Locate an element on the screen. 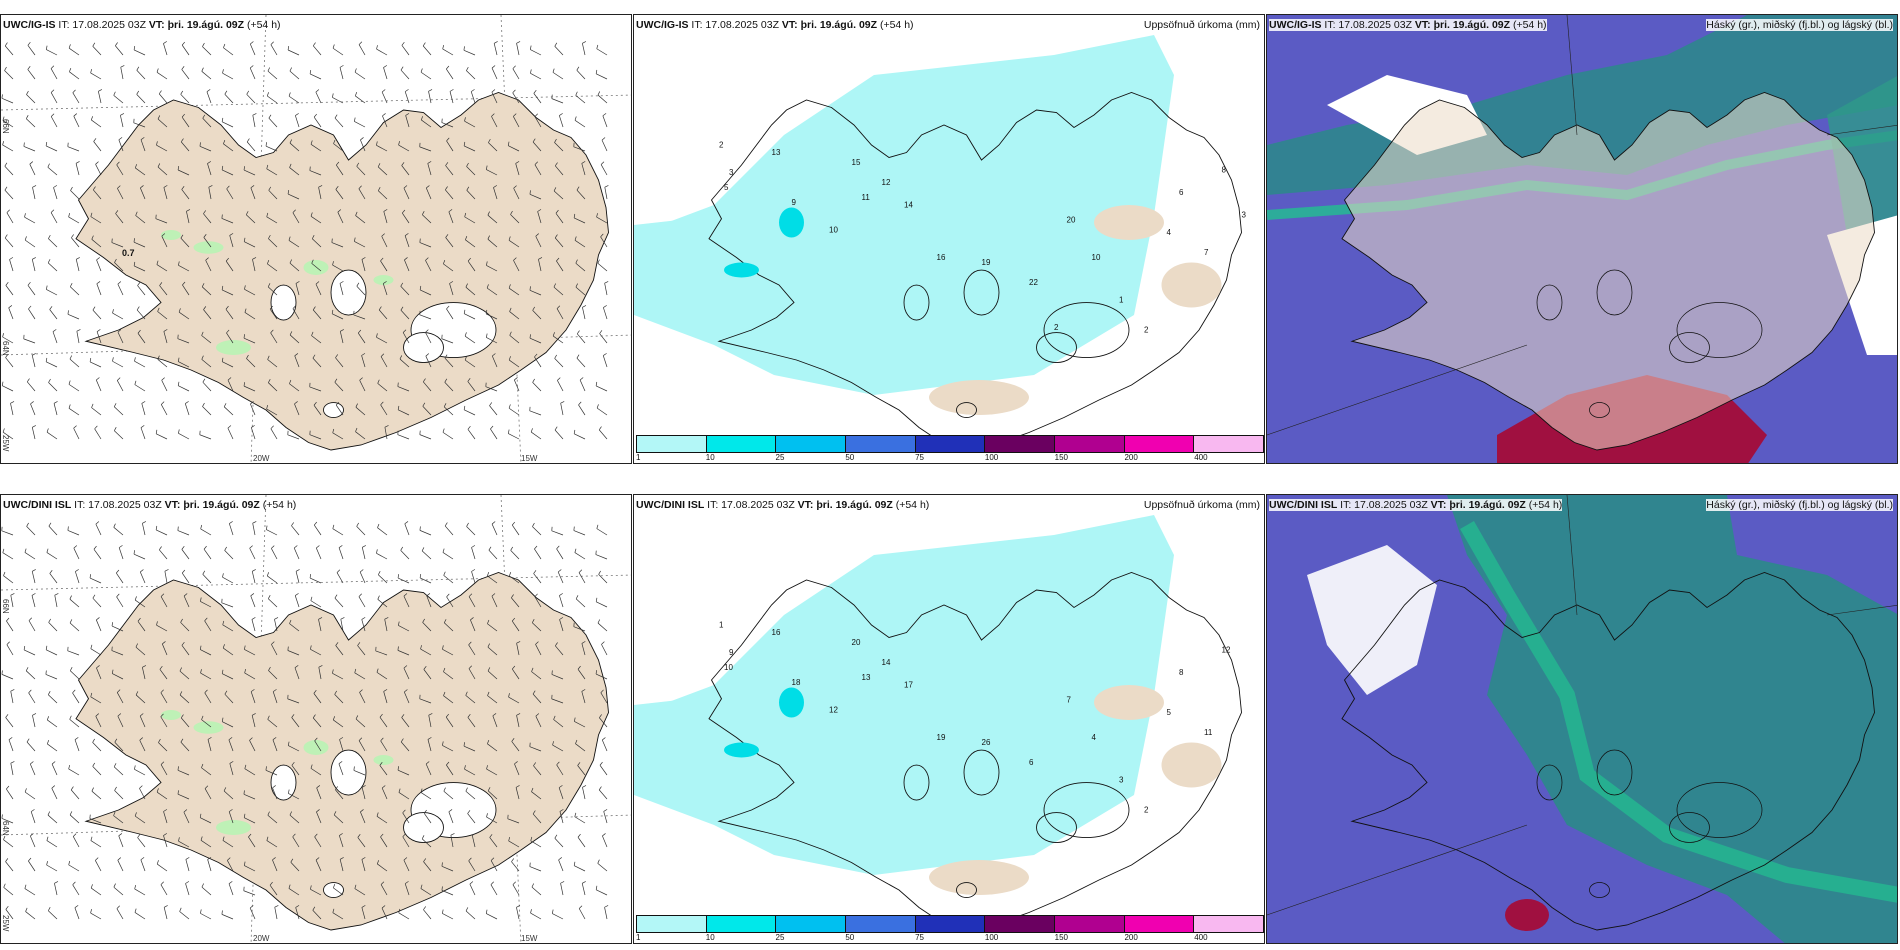 The height and width of the screenshot is (950, 1900). dry-area is located at coordinates (1129, 222).